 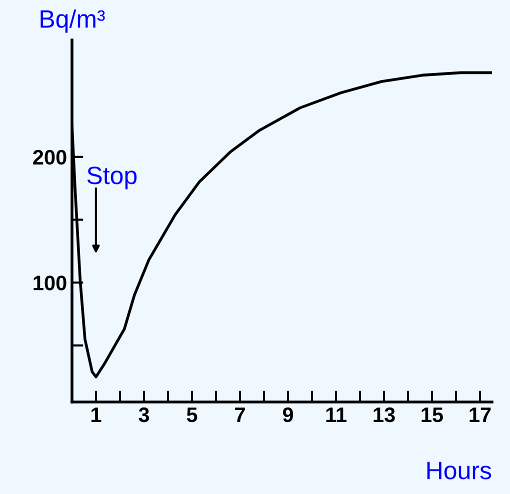 I want to click on y-axis-title: Bq/m³, so click(x=72, y=21).